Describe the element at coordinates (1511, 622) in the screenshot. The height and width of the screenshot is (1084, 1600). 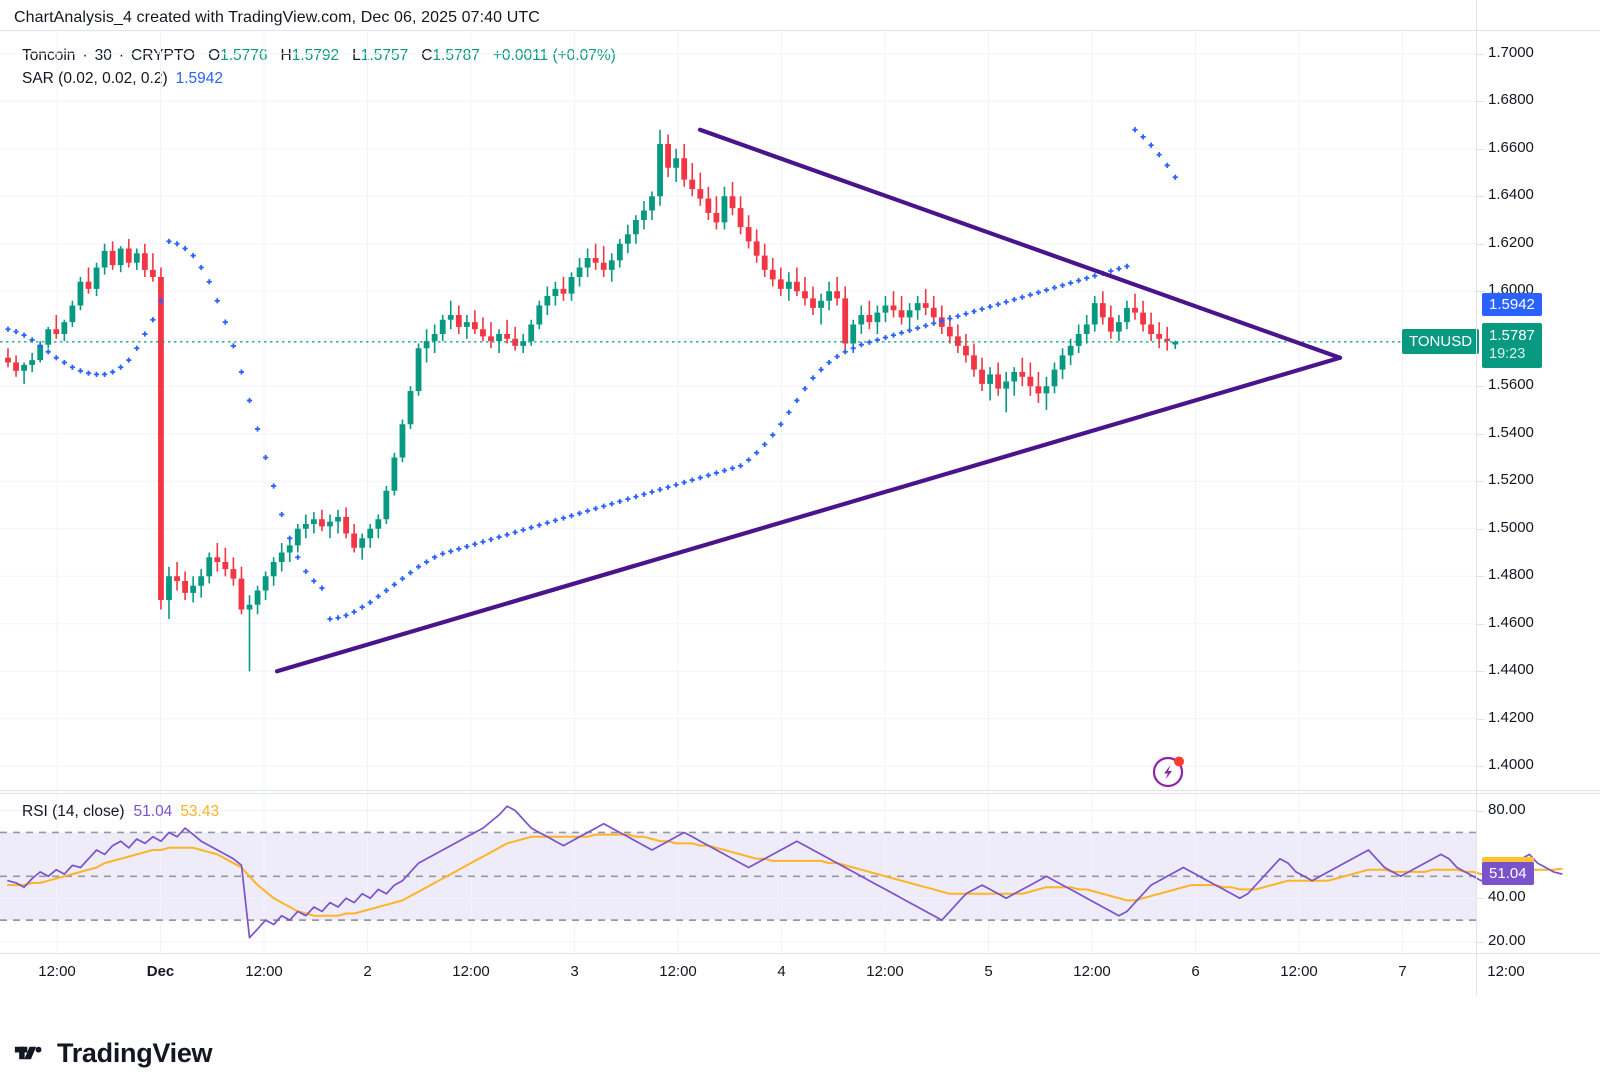
I see `price-axis-tick: 1.4600` at that location.